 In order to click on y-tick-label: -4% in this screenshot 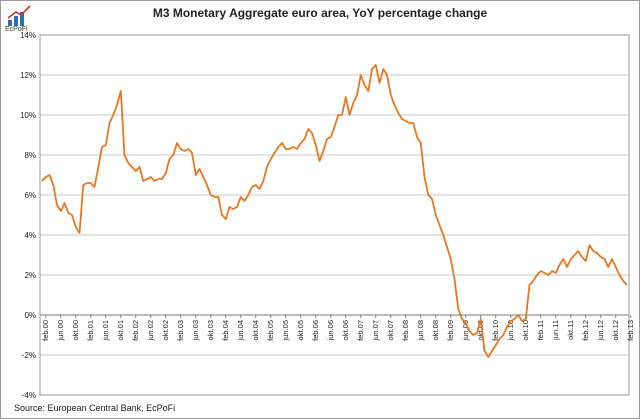, I will do `click(29, 395)`.